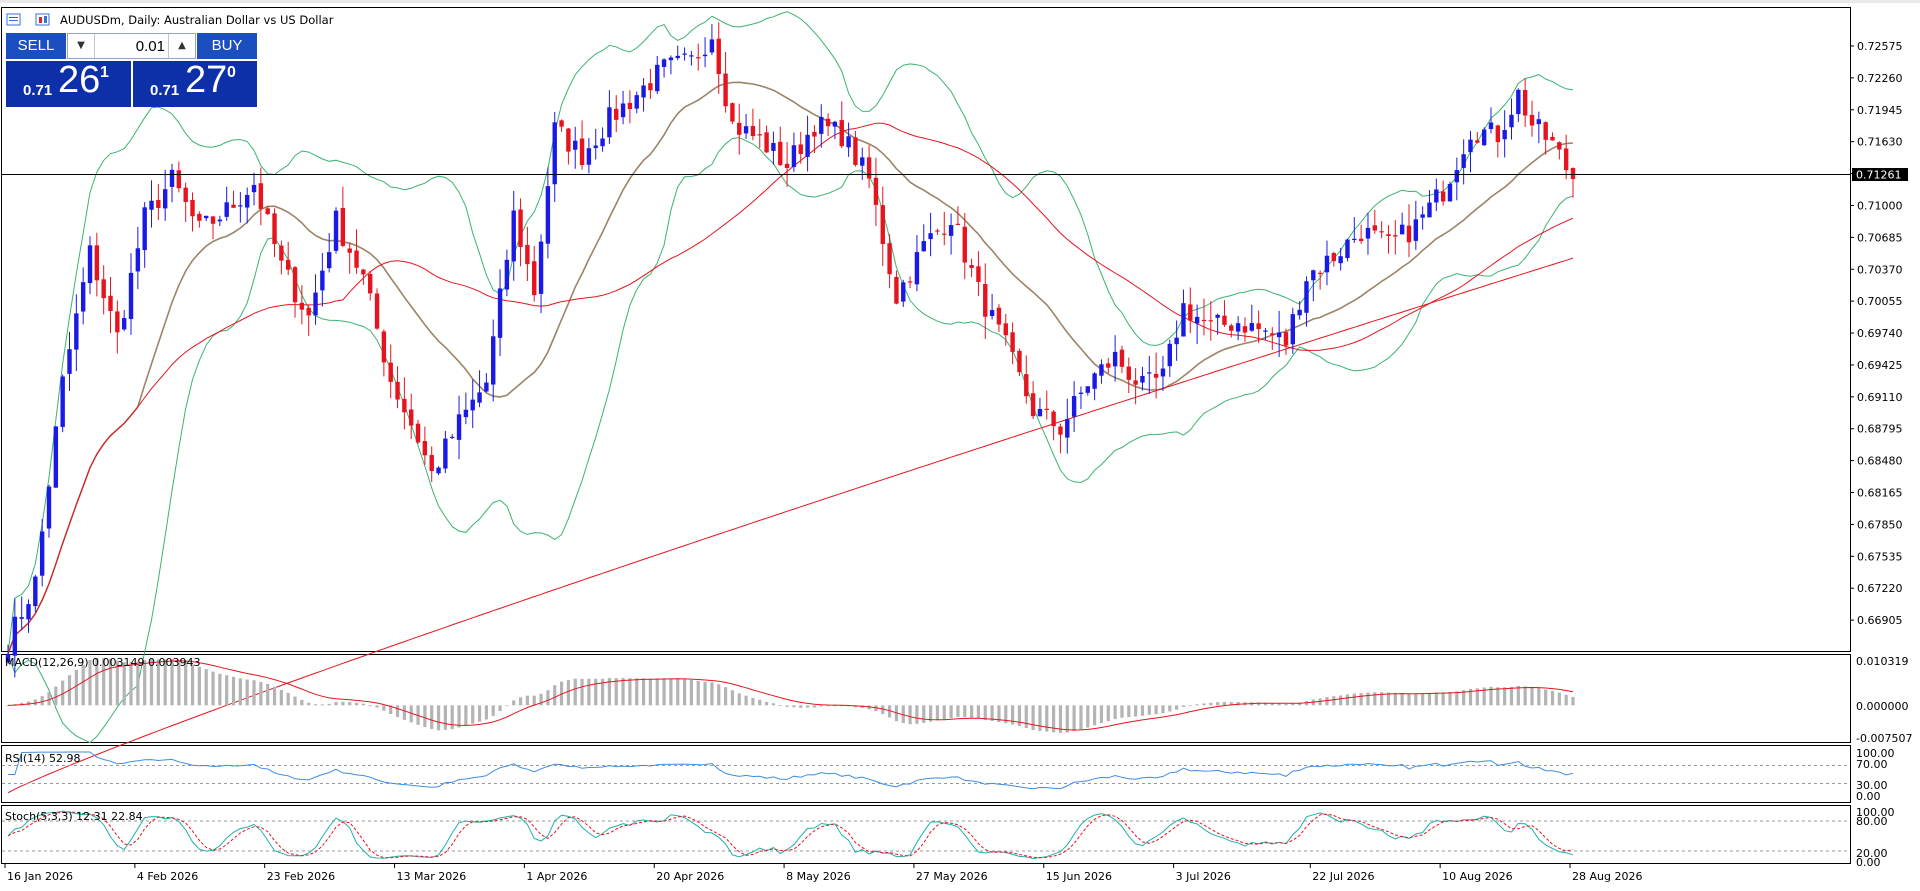 The height and width of the screenshot is (891, 1920). What do you see at coordinates (227, 46) in the screenshot?
I see `buy-button: BUY` at bounding box center [227, 46].